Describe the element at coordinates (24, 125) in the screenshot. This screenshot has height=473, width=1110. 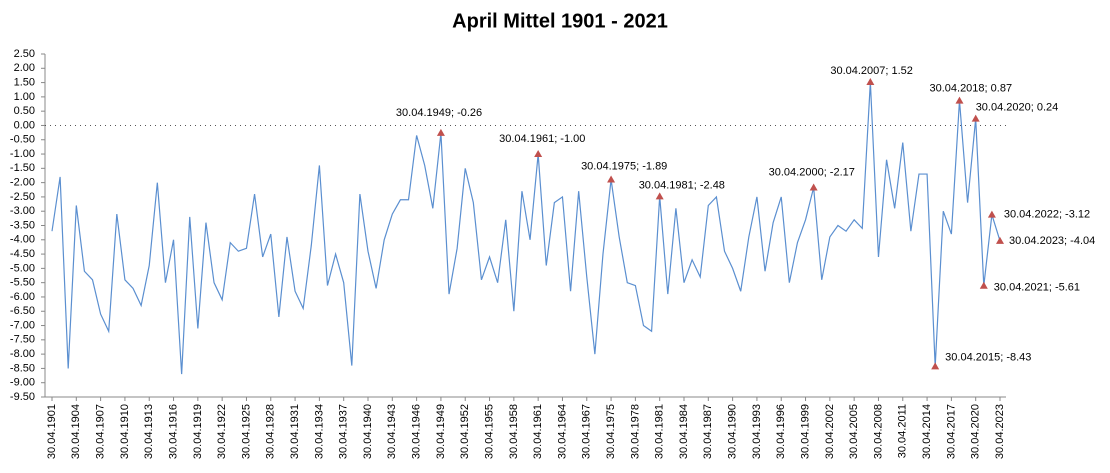
I see `y-tick-label: 0.00` at that location.